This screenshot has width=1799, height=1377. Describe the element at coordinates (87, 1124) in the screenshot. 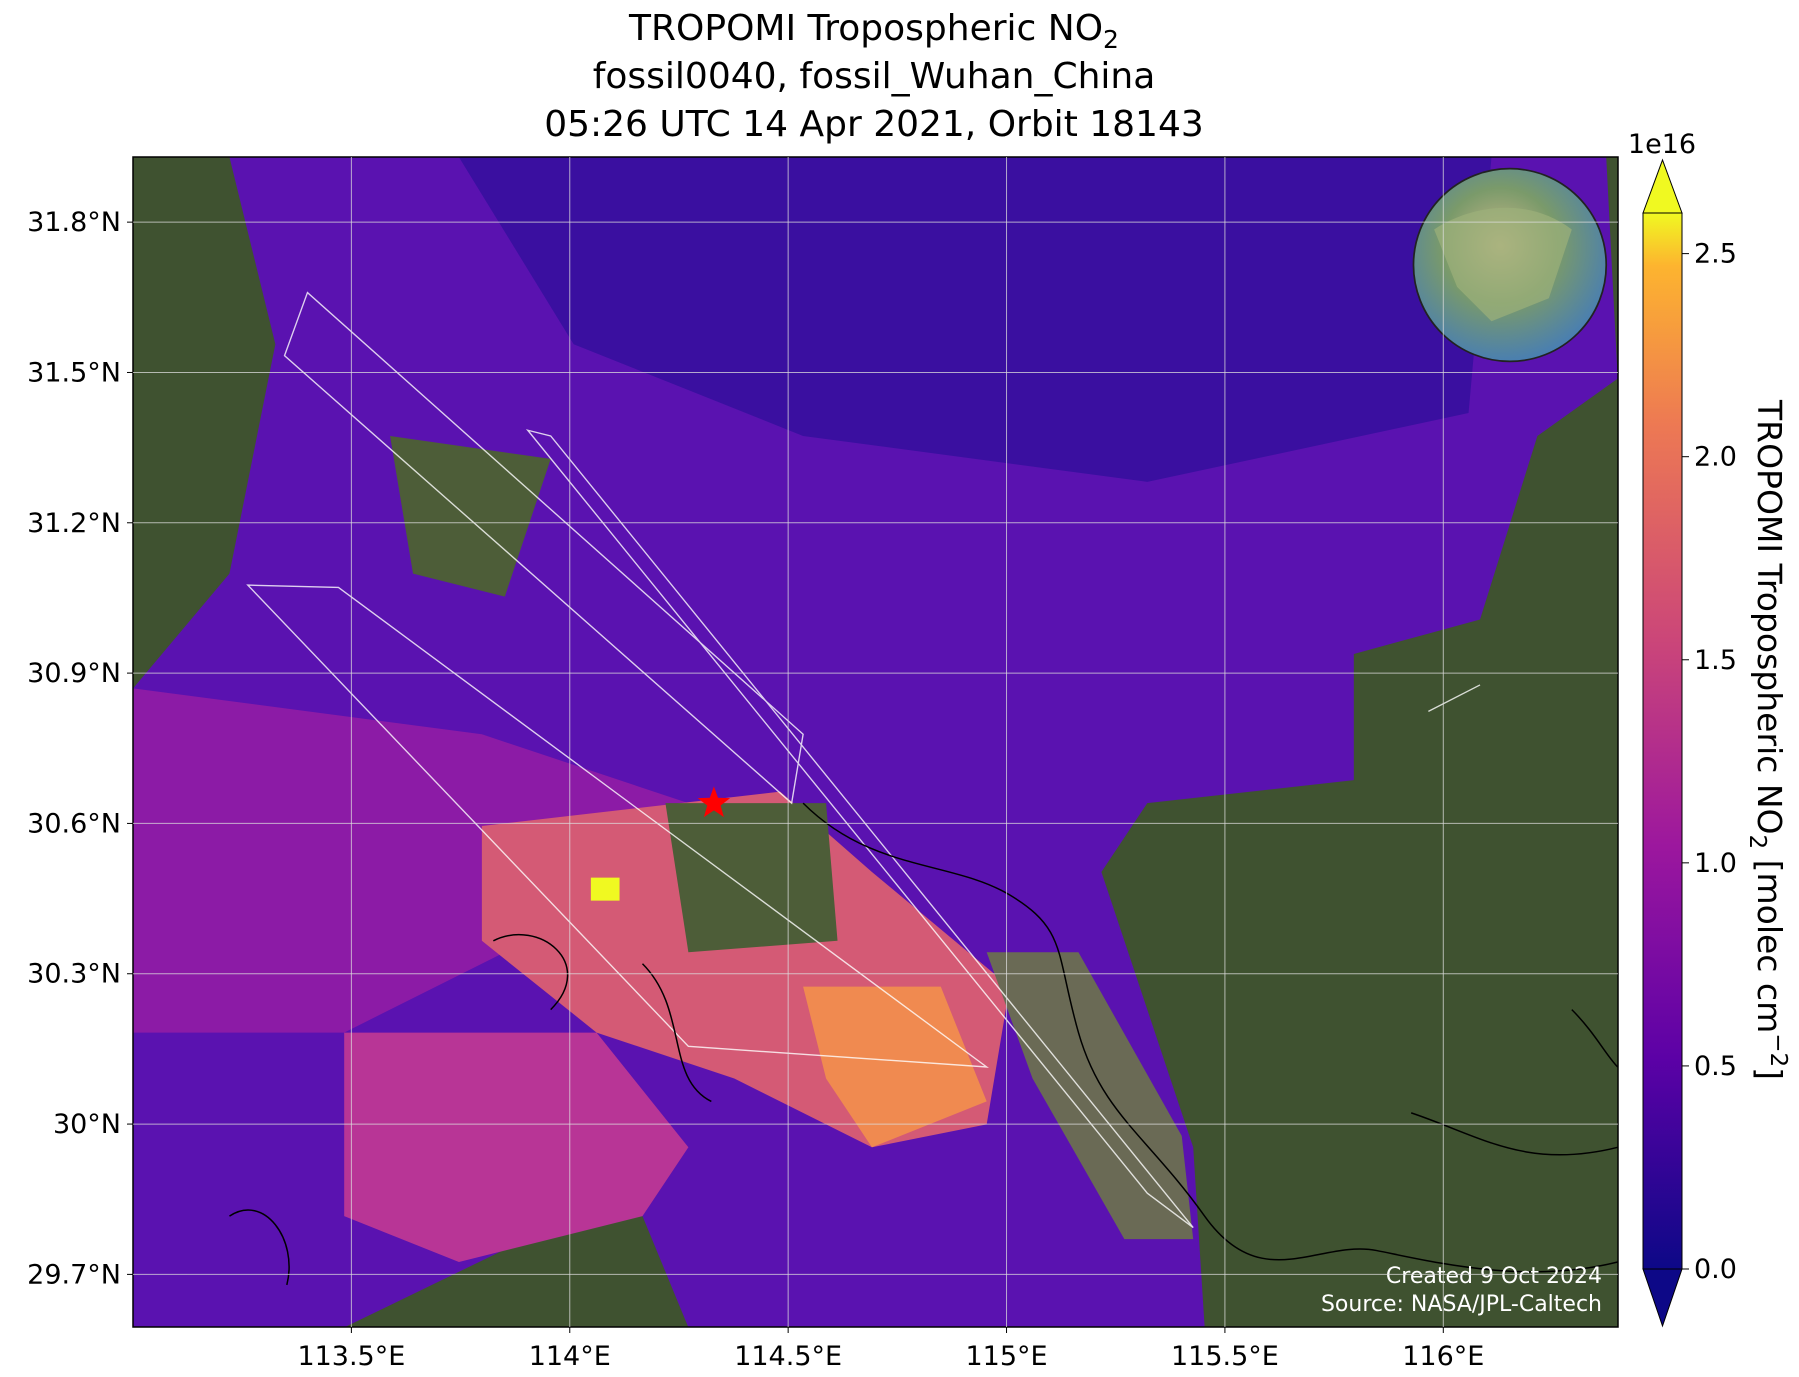

I see `y-tick-label: 30°N` at that location.